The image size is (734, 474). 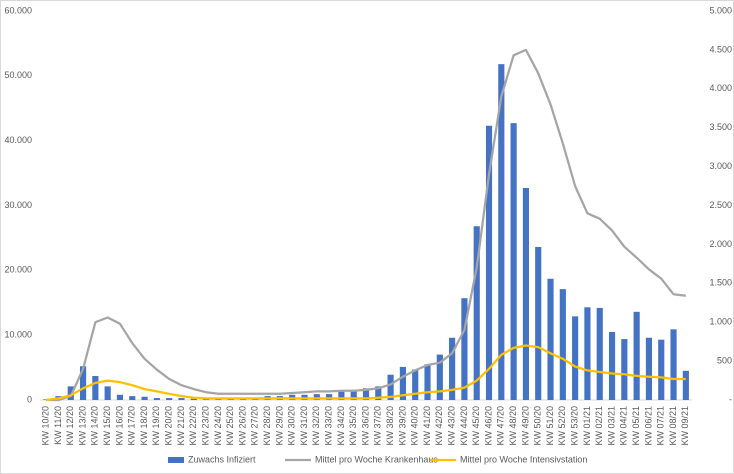 I want to click on y-tick-label: 10.000, so click(x=18, y=335).